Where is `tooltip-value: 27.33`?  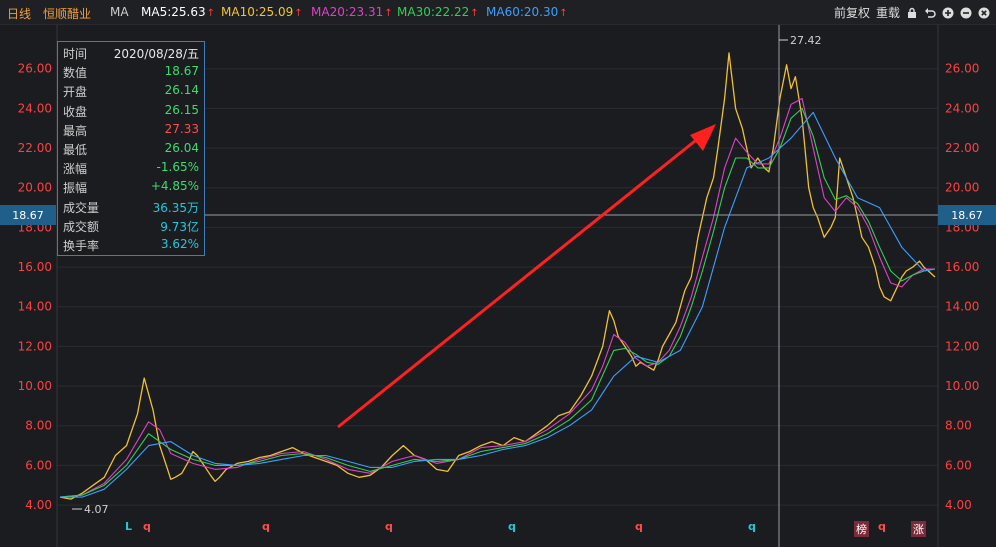
tooltip-value: 27.33 is located at coordinates (181, 128).